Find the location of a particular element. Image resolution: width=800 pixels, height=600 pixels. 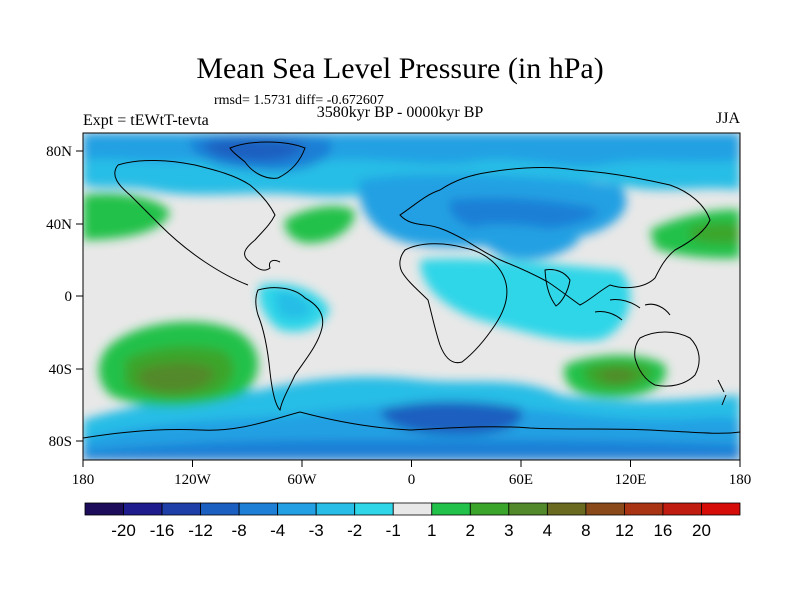

north-pacific-high is located at coordinates (126, 216).